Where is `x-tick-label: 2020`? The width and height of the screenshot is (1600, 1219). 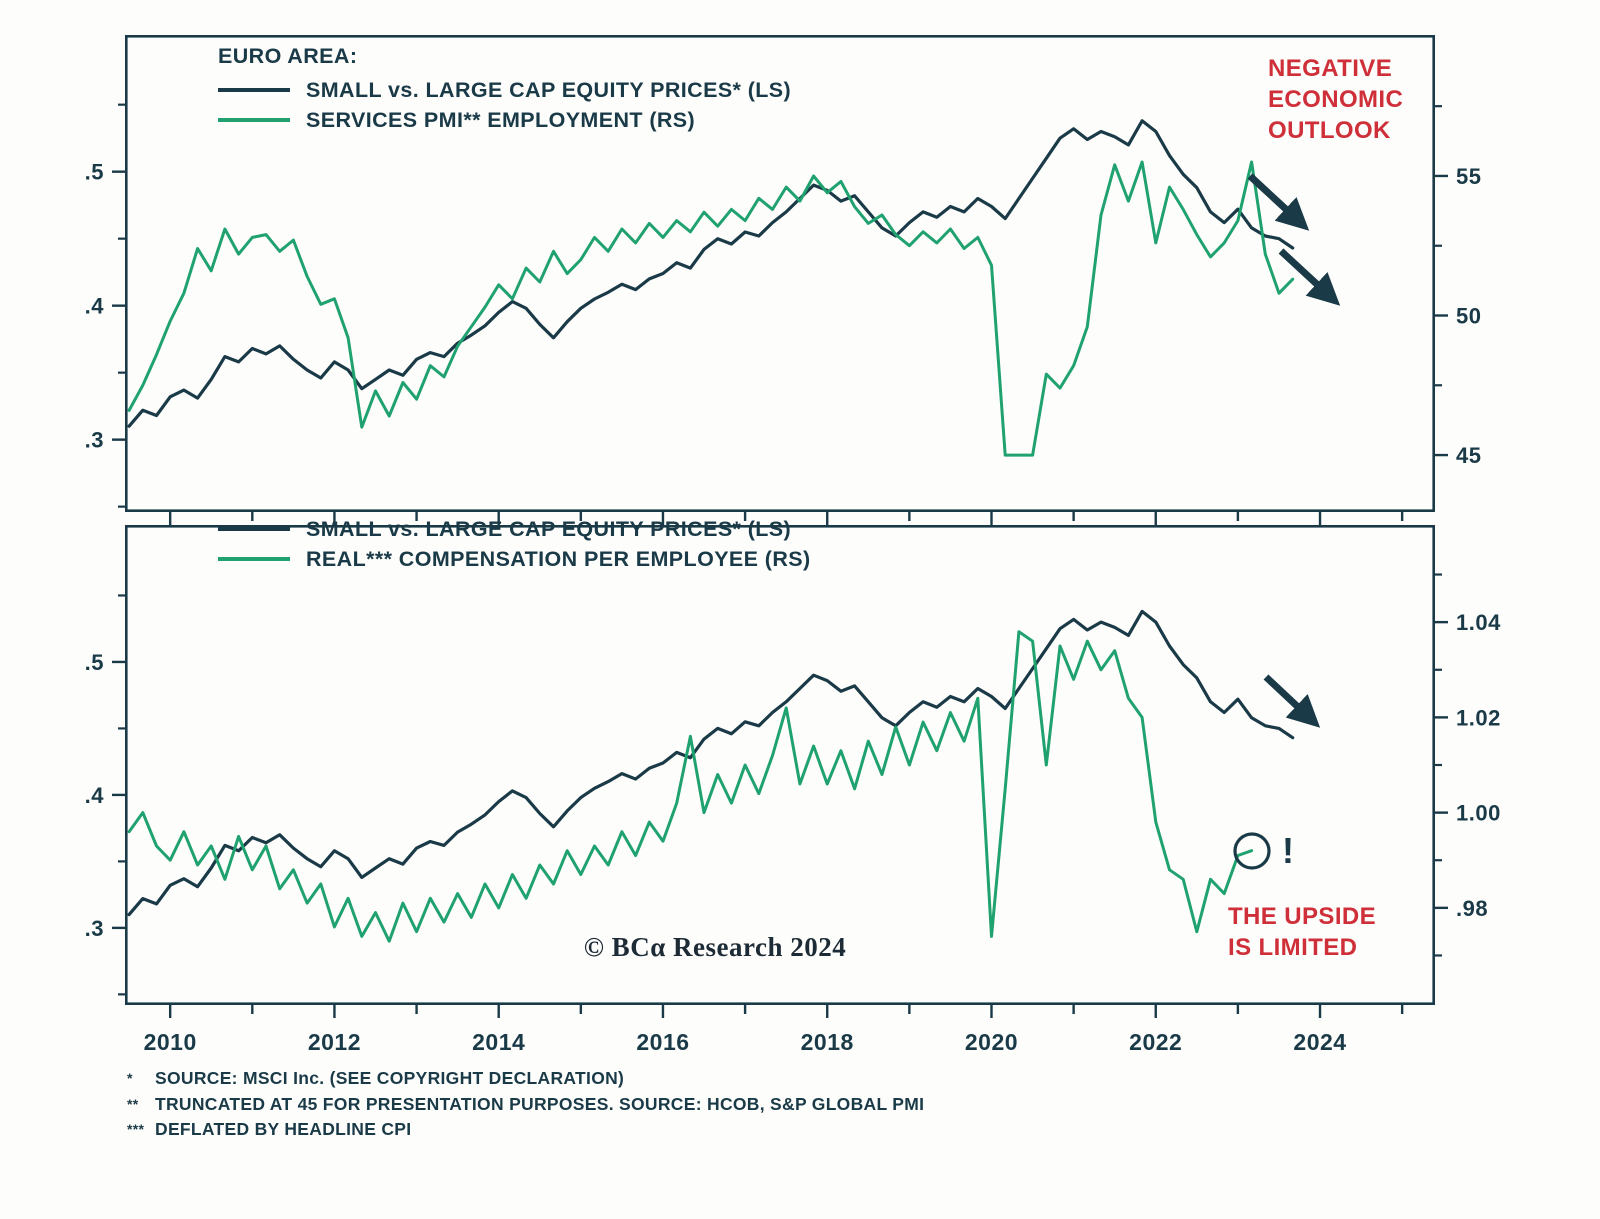 x-tick-label: 2020 is located at coordinates (991, 1042).